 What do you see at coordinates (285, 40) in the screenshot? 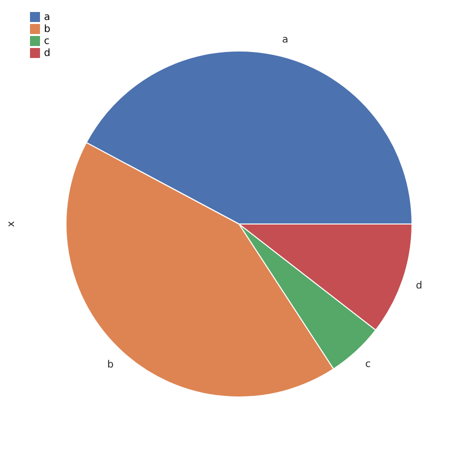
I see `slice-label: a` at bounding box center [285, 40].